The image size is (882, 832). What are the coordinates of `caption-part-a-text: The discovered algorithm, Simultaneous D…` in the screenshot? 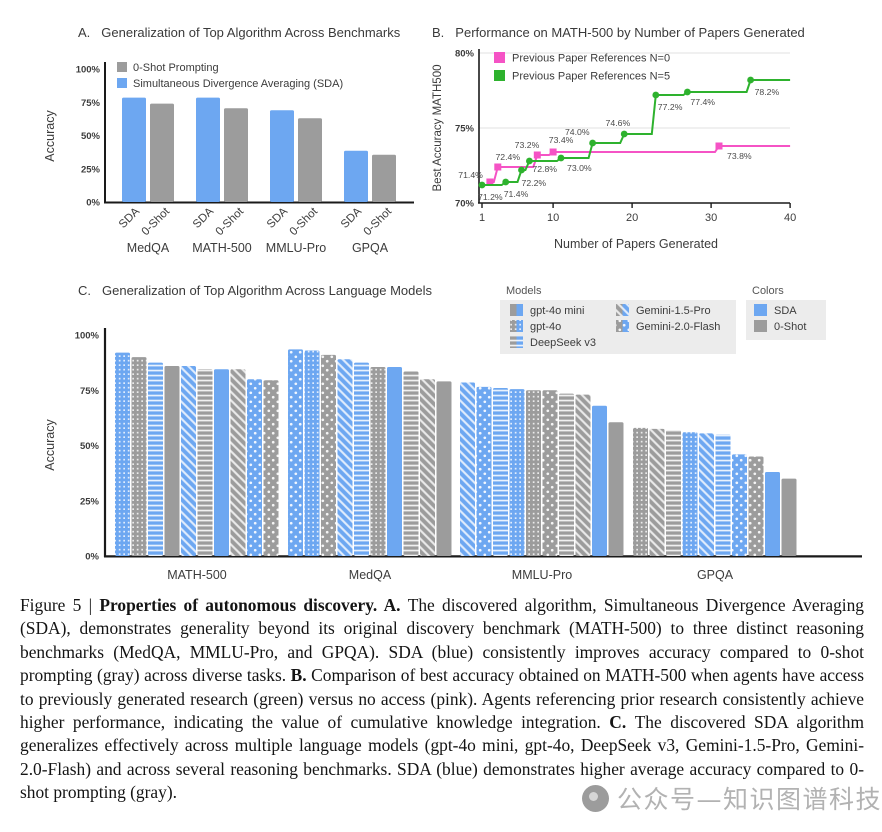 It's located at (442, 640).